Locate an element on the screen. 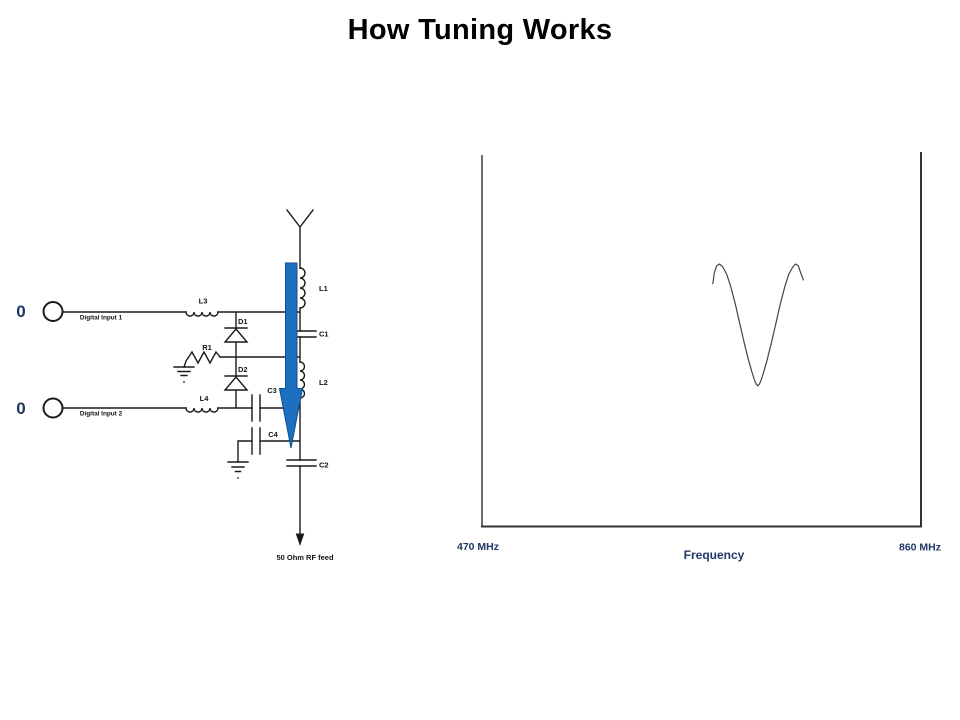 Image resolution: width=960 pixels, height=720 pixels. input2-value: 0 is located at coordinates (20, 408).